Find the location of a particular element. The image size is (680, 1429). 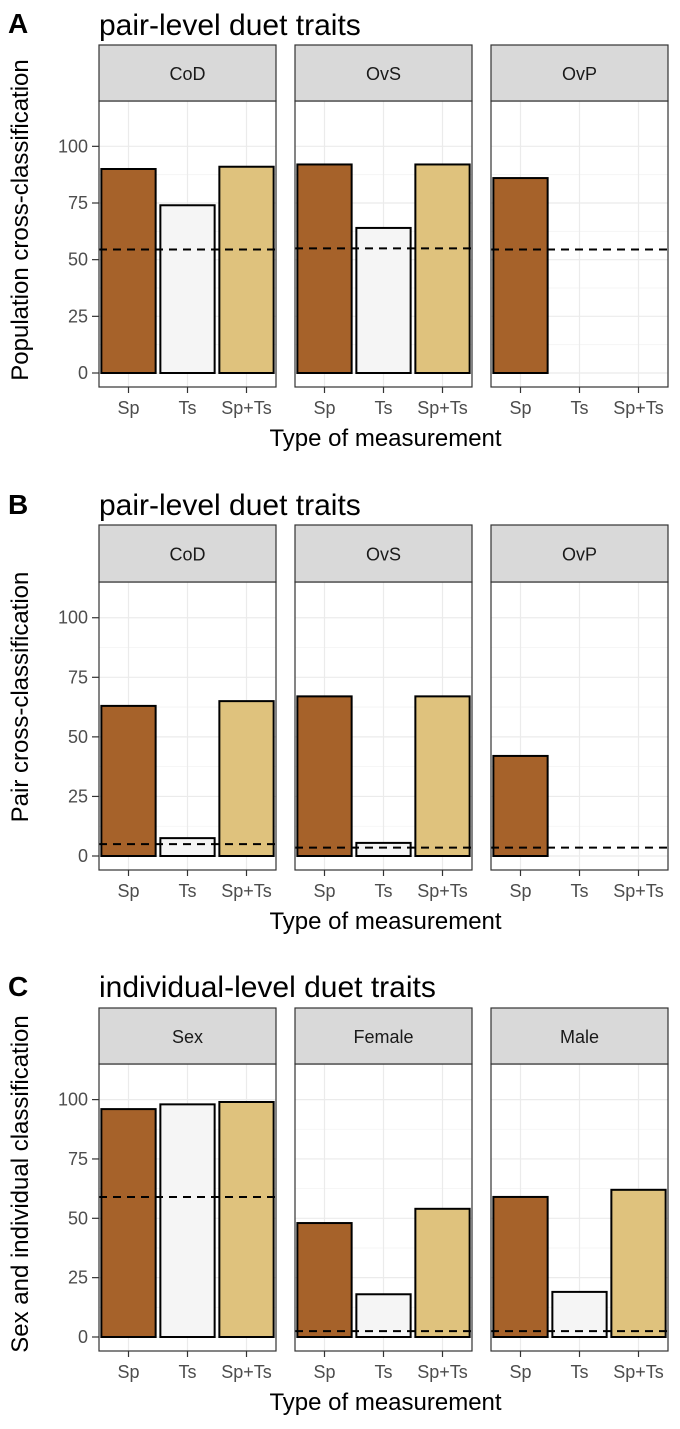

row-title: individual-level duet traits is located at coordinates (267, 987).